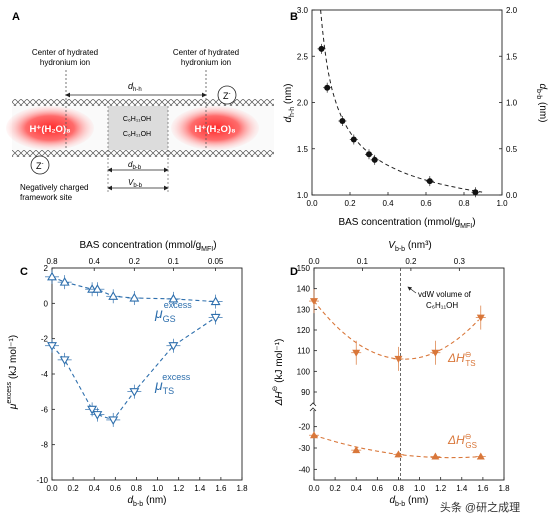  Describe the element at coordinates (45, 445) in the screenshot. I see `c-ytick-label: -8` at that location.